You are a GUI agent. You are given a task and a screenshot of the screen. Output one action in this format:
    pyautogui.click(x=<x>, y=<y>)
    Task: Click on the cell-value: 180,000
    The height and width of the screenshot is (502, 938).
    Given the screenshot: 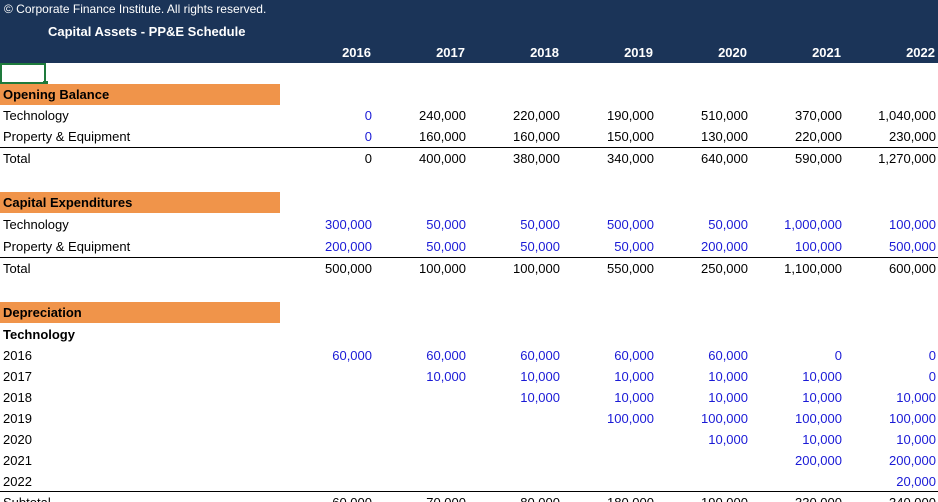 What is the action you would take?
    pyautogui.click(x=604, y=497)
    